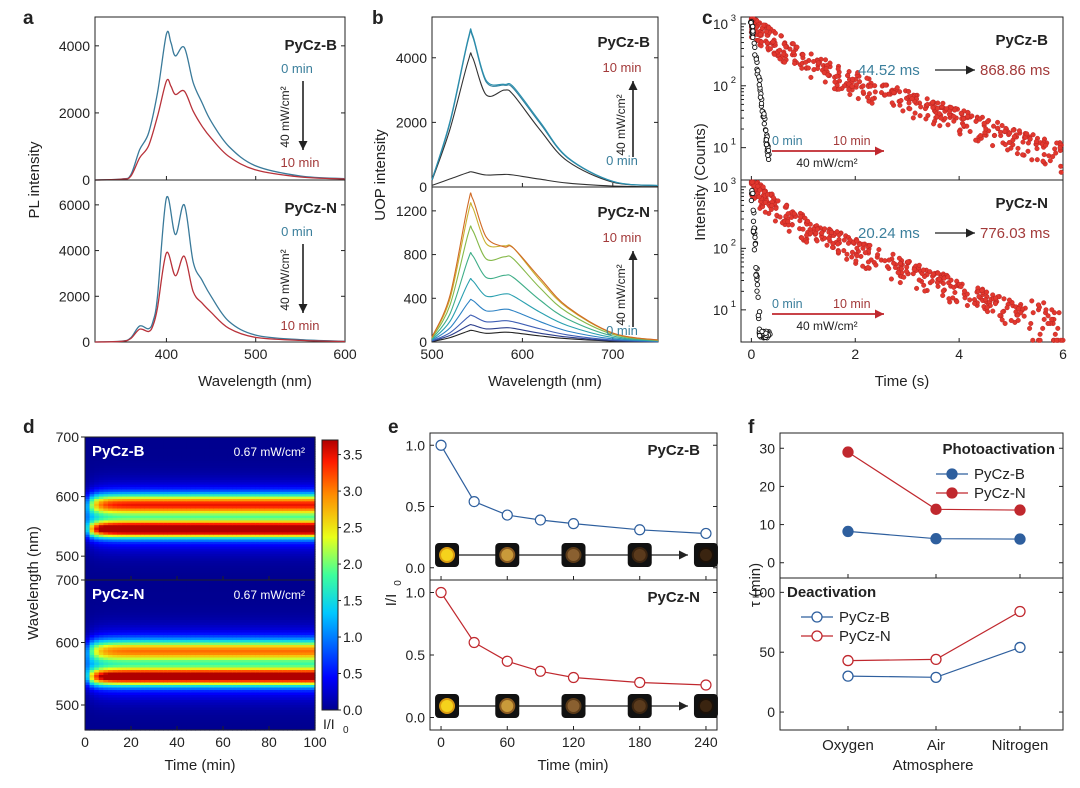  I want to click on panel-c-tau-arrow-head, so click(970, 70).